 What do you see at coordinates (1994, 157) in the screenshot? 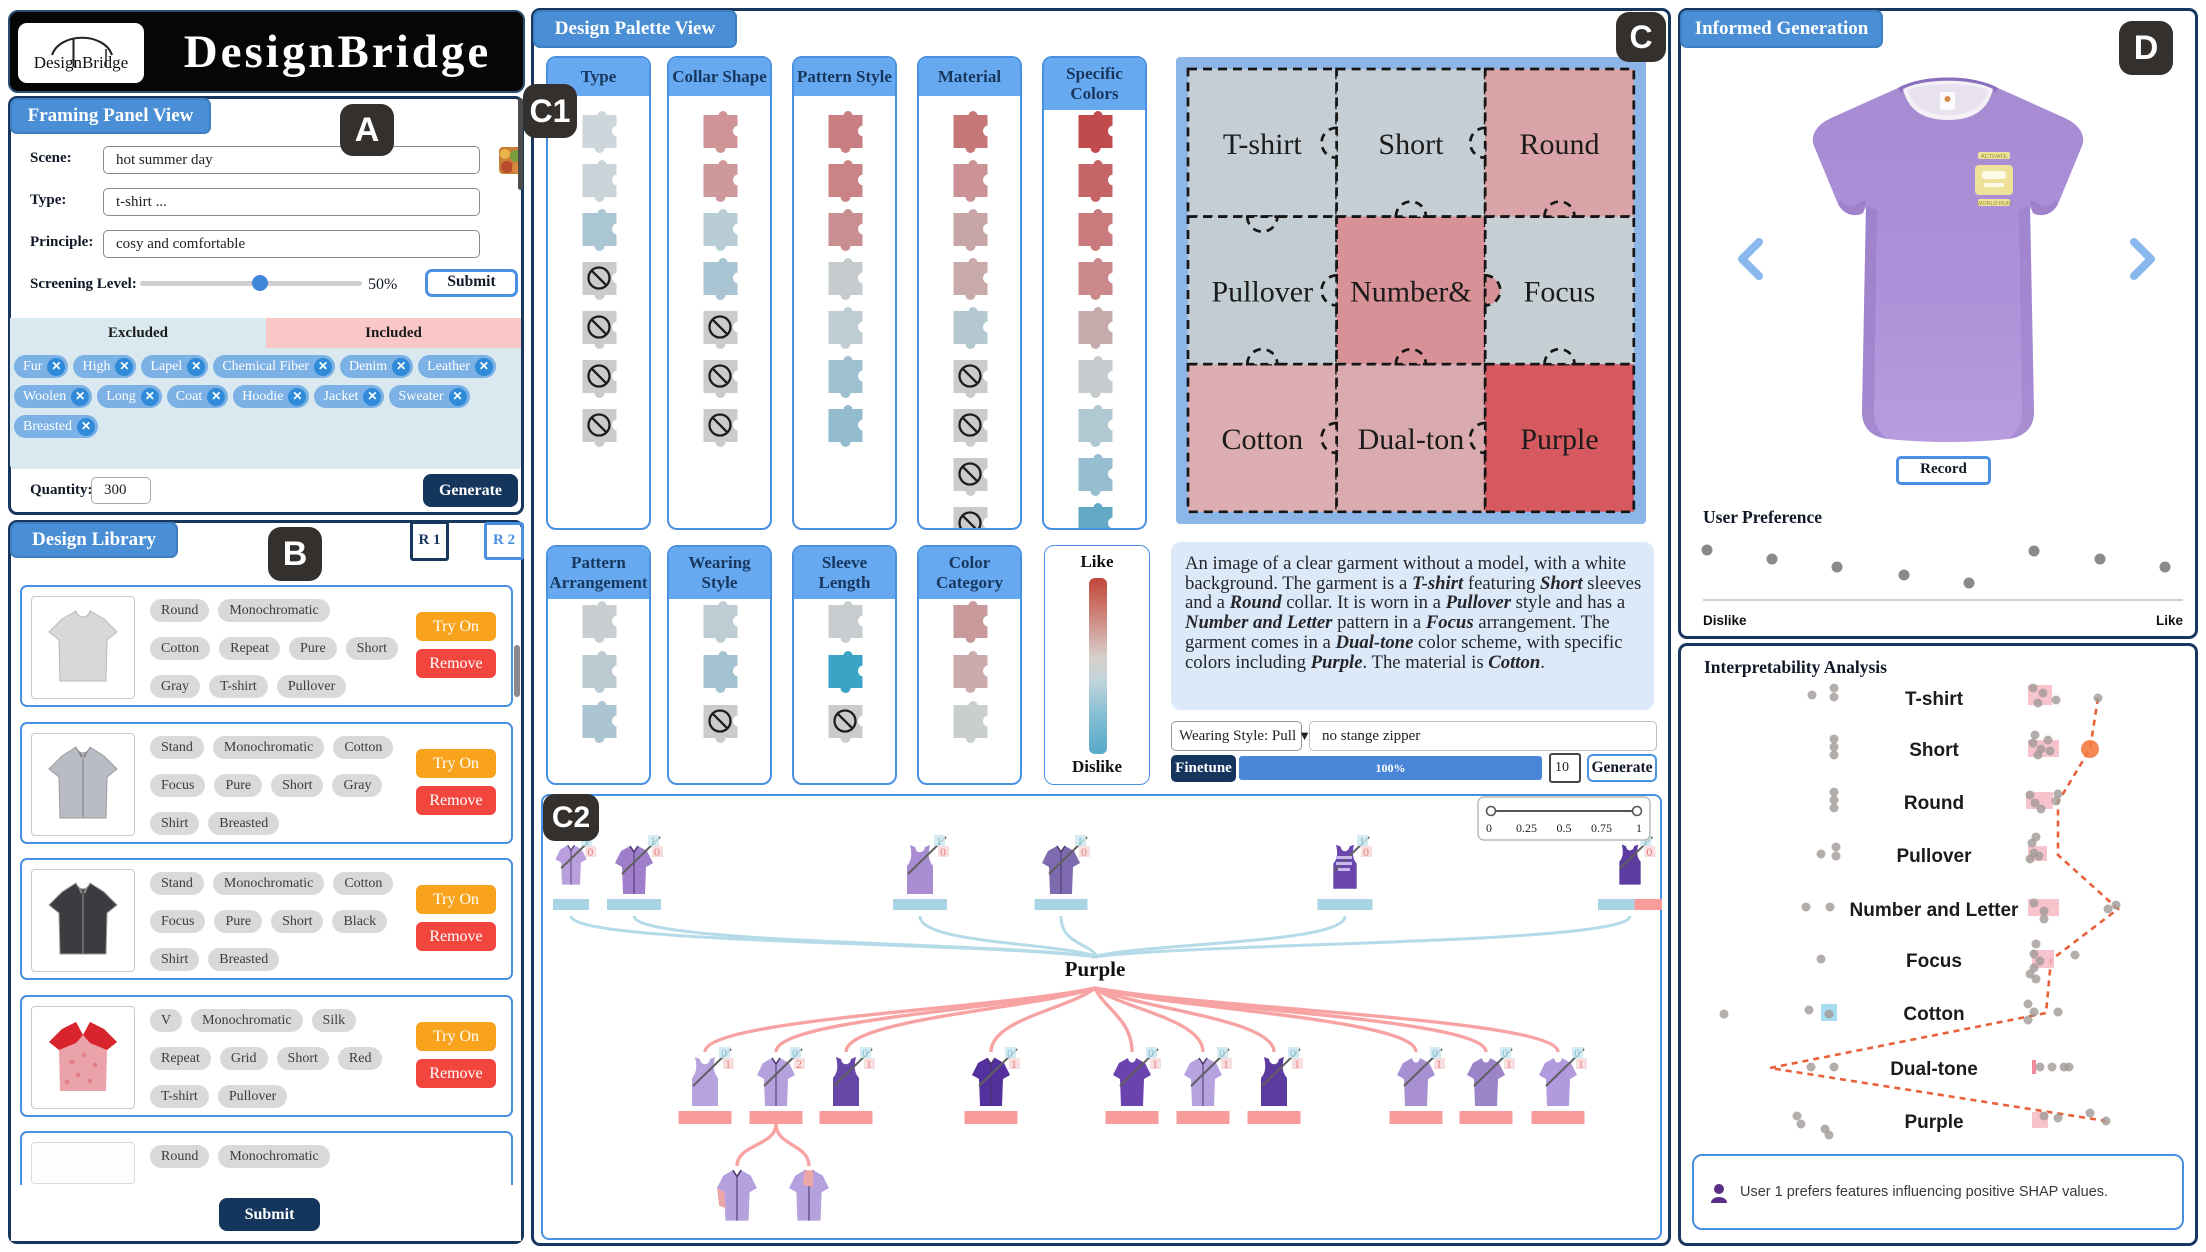
I see `svg-text: ACTIVATE` at bounding box center [1994, 157].